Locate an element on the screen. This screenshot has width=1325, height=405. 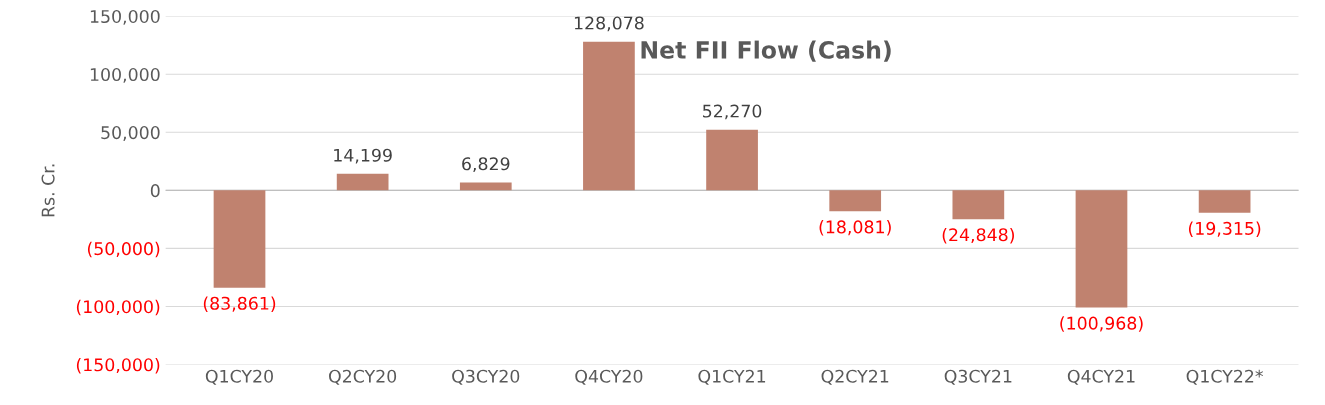
y-tick-label: (50,000) is located at coordinates (123, 249).